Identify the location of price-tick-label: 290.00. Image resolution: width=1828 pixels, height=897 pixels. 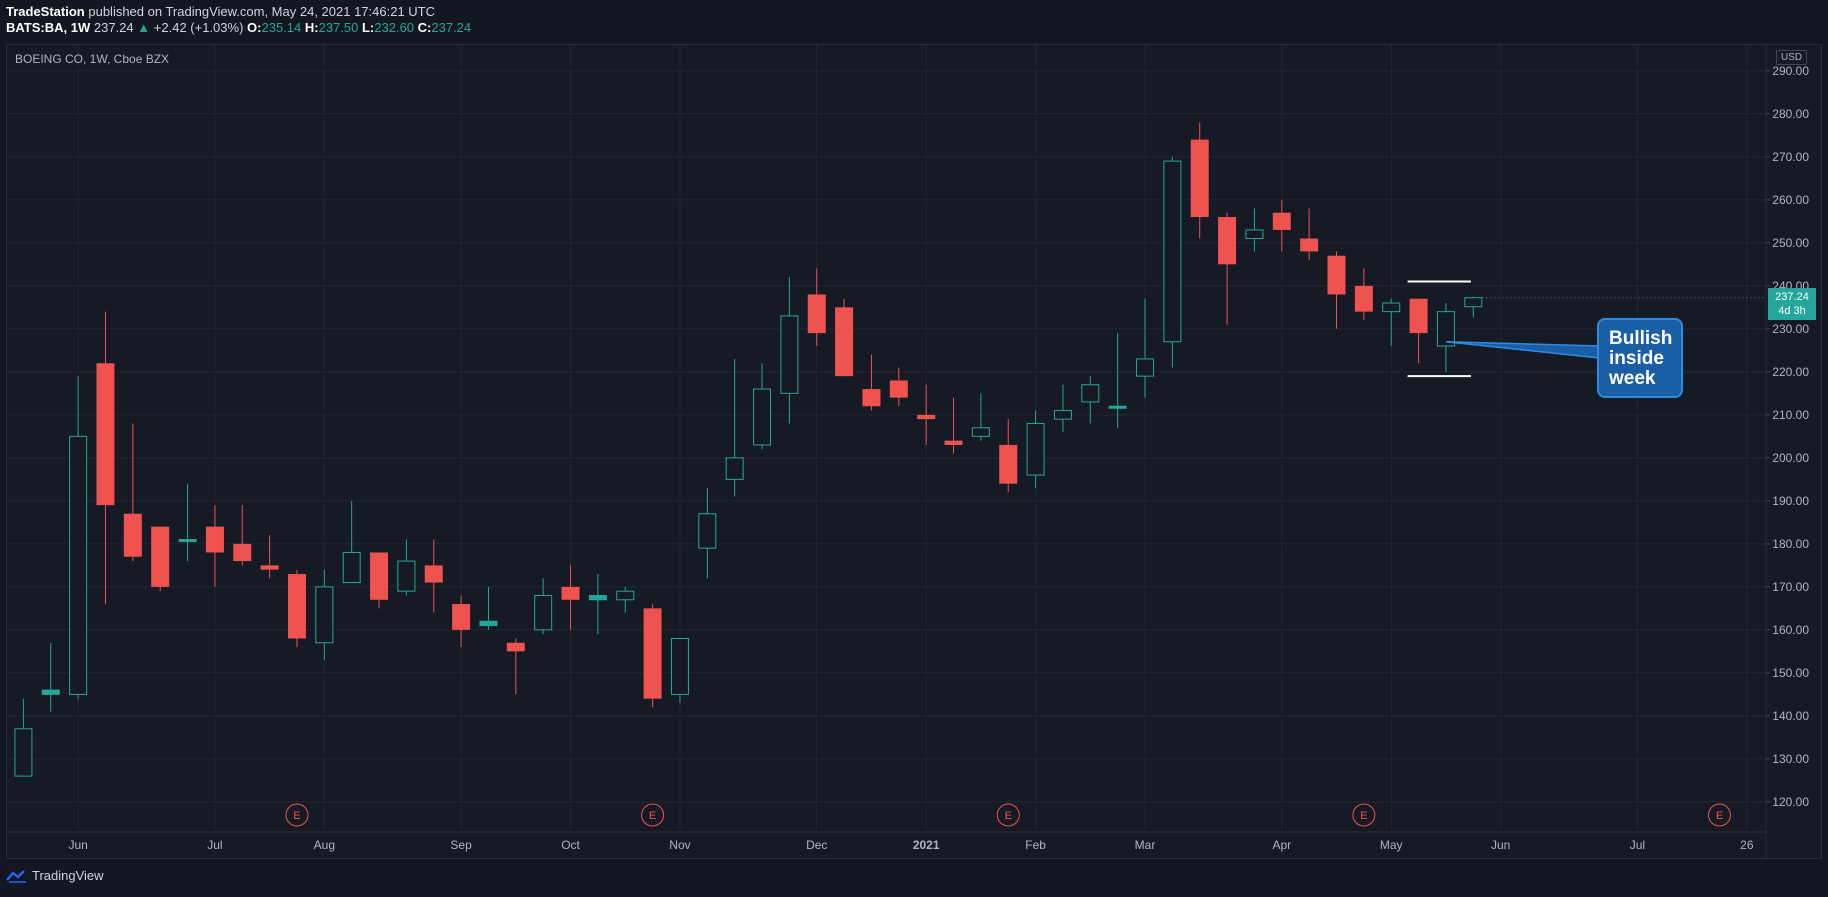
(1790, 71).